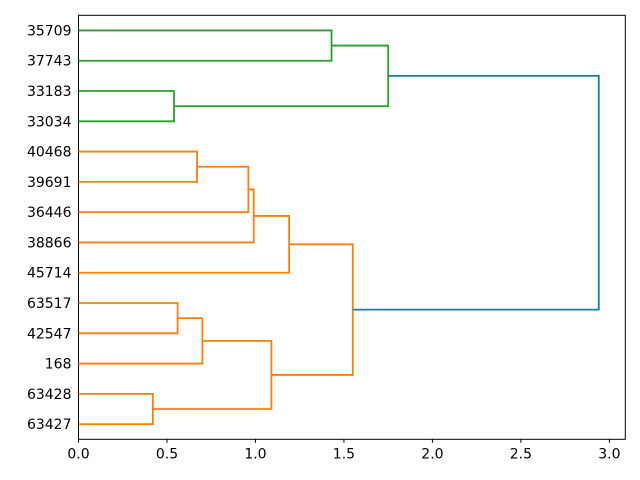 Image resolution: width=640 pixels, height=480 pixels. I want to click on leaf-label-45714: 45714, so click(49, 274).